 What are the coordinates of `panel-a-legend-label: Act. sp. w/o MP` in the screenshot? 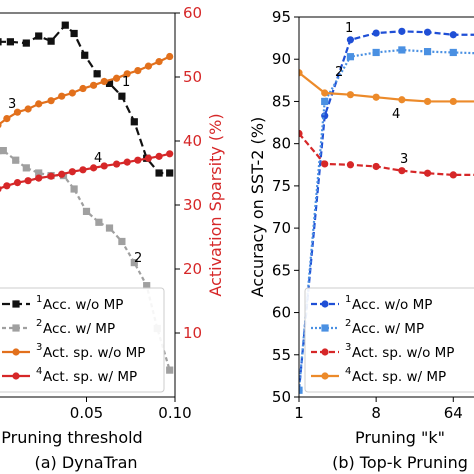 It's located at (94, 353).